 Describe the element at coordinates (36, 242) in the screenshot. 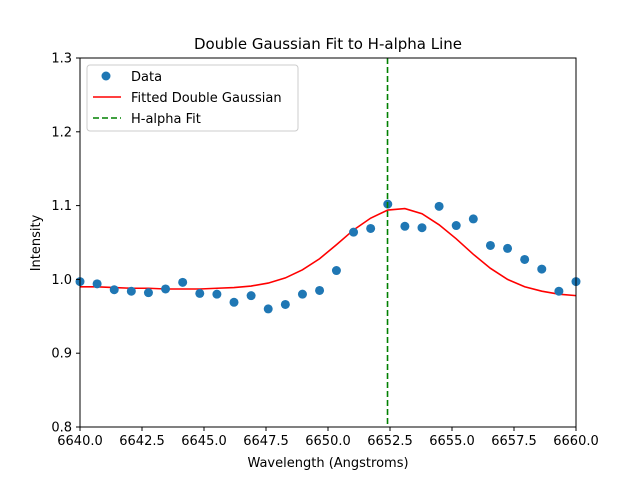

I see `y-axis-title: Intensity` at that location.